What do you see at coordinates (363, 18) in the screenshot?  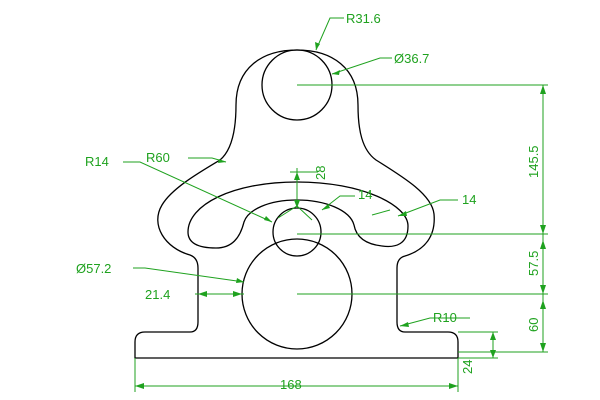 I see `label-r31-6: R31.6` at bounding box center [363, 18].